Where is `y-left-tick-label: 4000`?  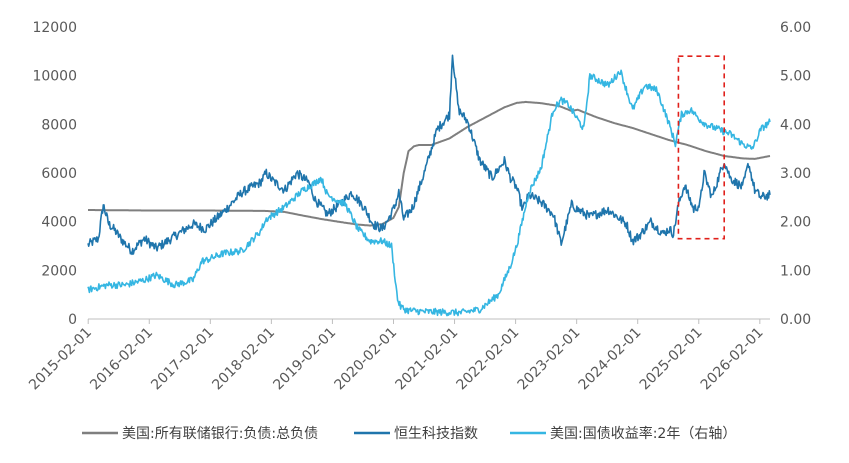
y-left-tick-label: 4000 is located at coordinates (59, 223).